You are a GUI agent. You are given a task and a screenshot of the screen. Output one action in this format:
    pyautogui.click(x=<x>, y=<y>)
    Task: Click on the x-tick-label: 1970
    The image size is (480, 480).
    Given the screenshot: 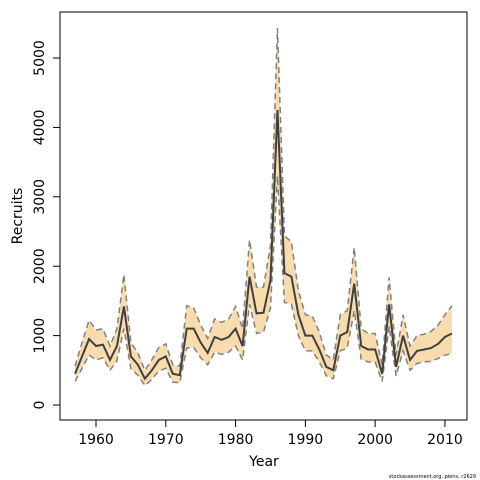 What is the action you would take?
    pyautogui.click(x=166, y=440)
    